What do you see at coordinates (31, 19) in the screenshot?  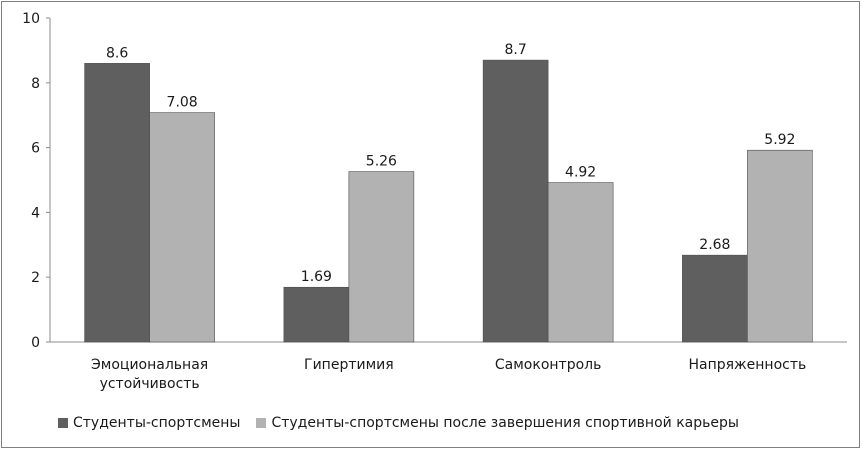 I see `y-tick-label: 10` at bounding box center [31, 19].